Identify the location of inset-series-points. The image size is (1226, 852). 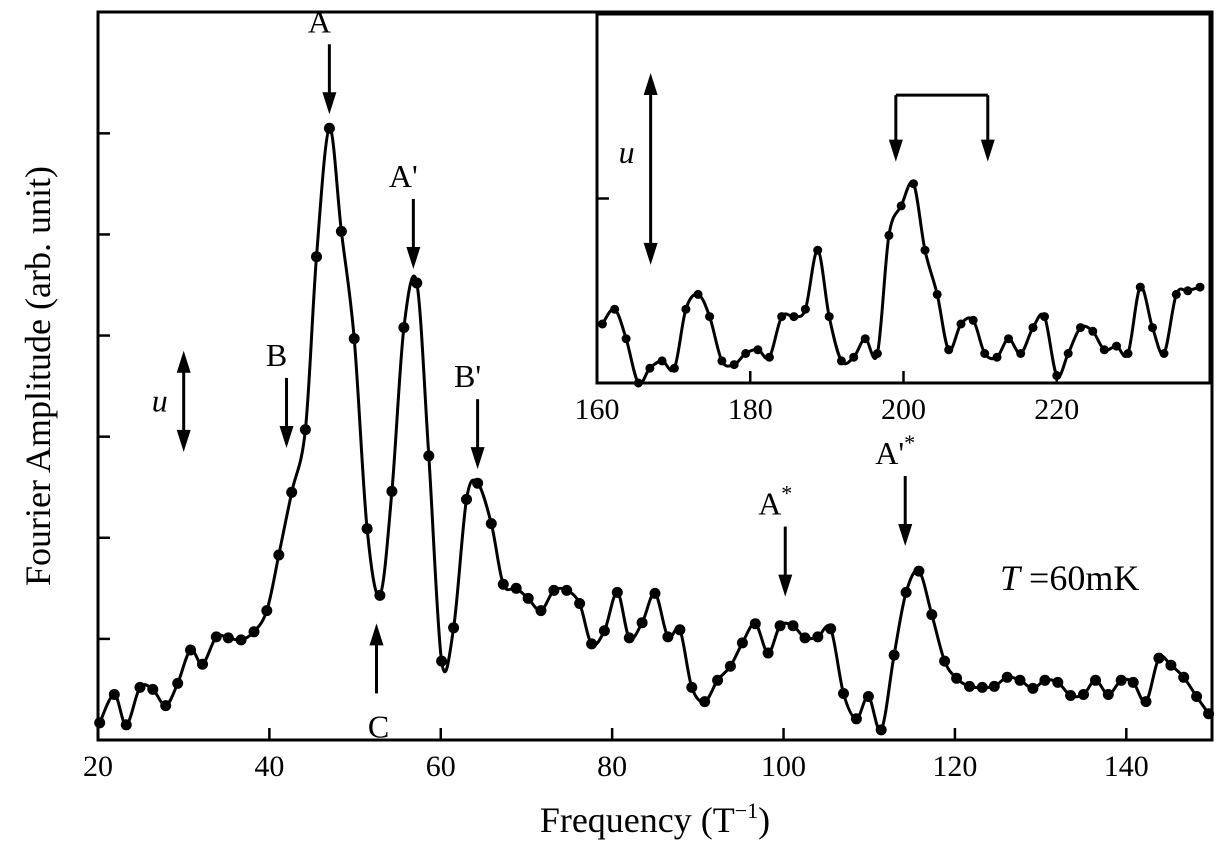
(901, 283).